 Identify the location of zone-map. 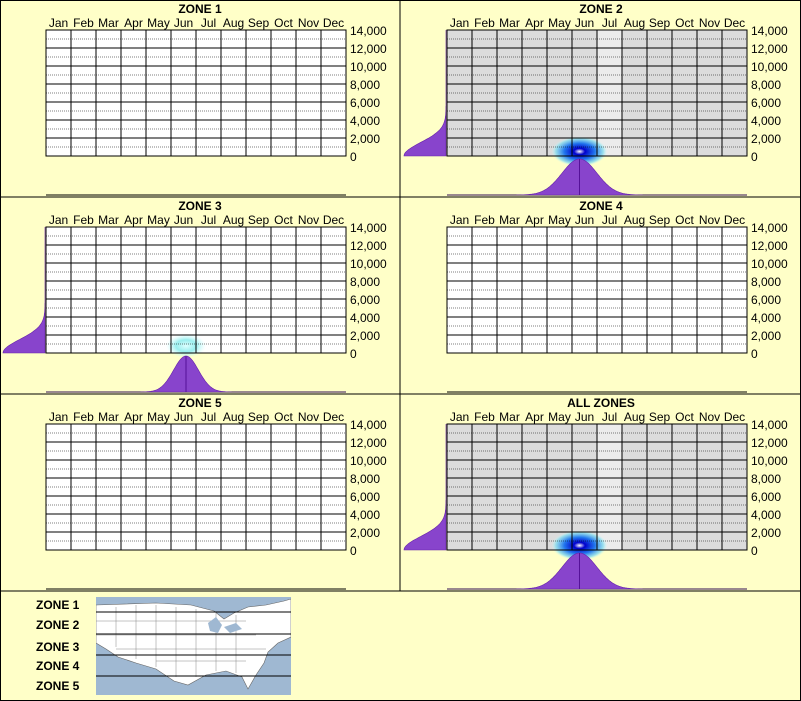
(193, 646).